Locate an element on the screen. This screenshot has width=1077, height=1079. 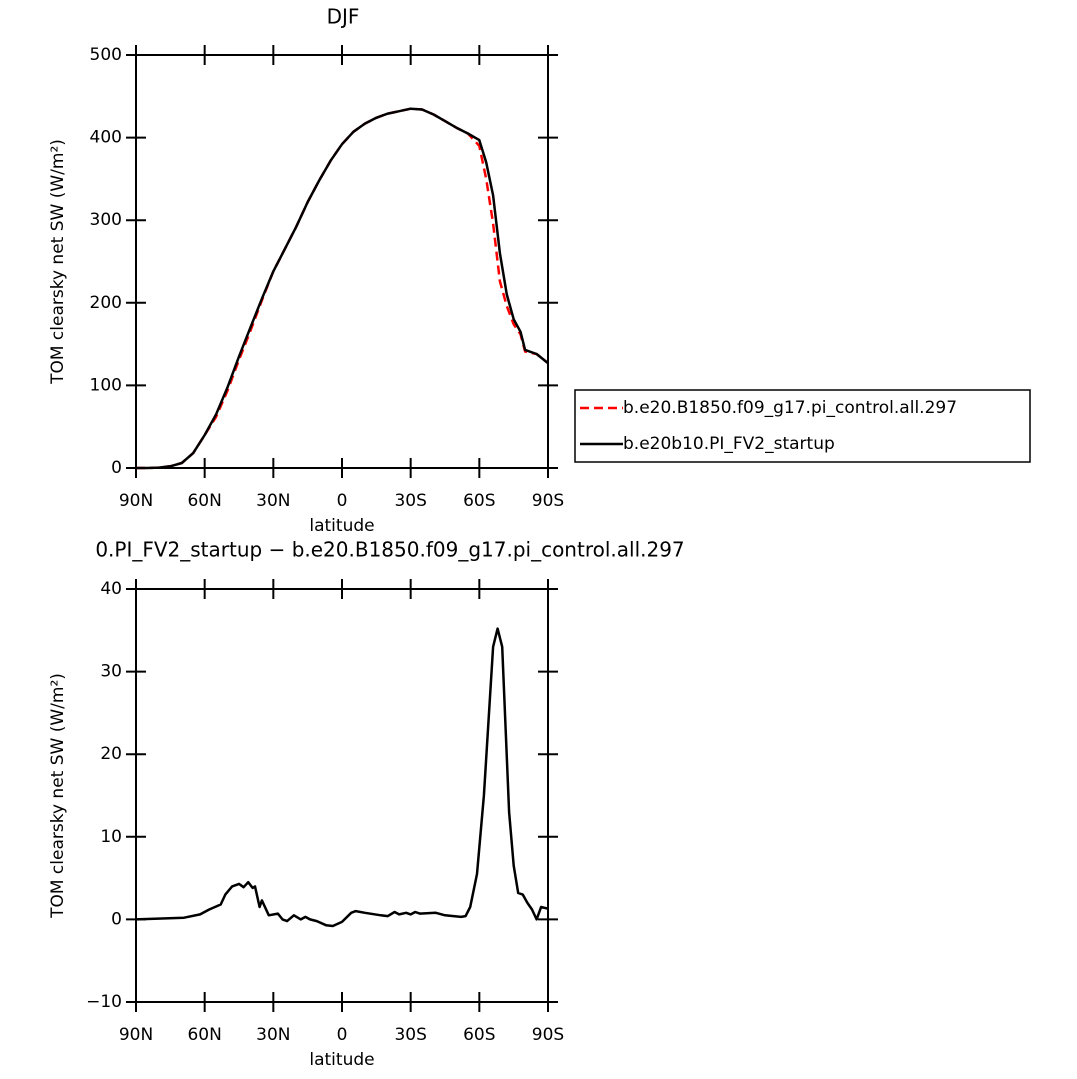
y-tick-label: 20 is located at coordinates (111, 754).